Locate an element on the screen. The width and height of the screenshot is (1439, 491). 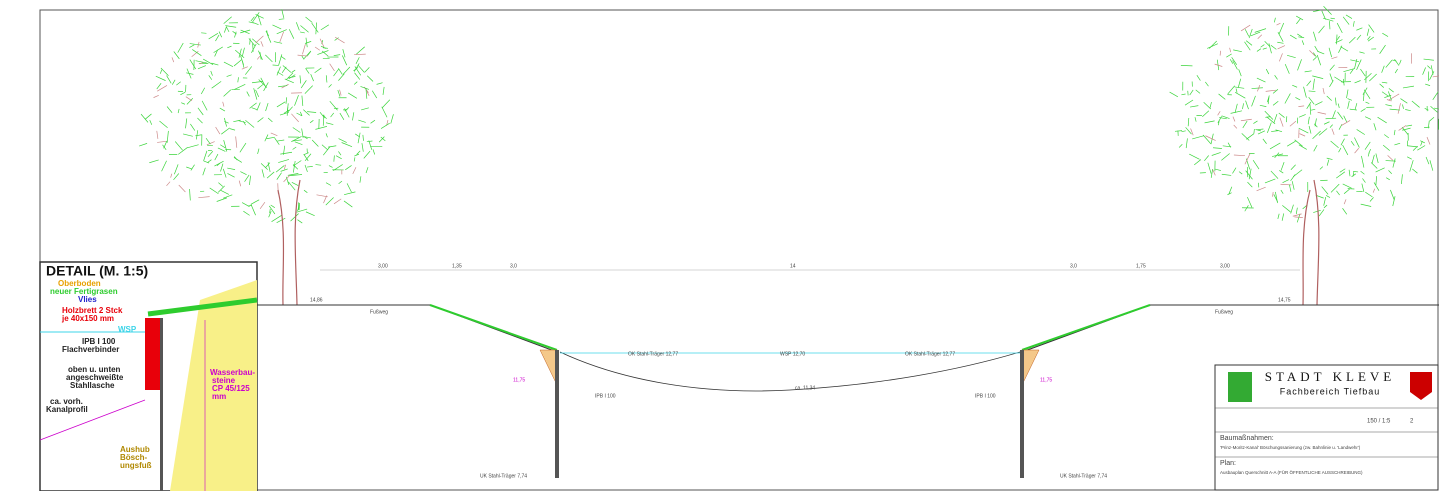
coat-of-arms is located at coordinates (1421, 386).